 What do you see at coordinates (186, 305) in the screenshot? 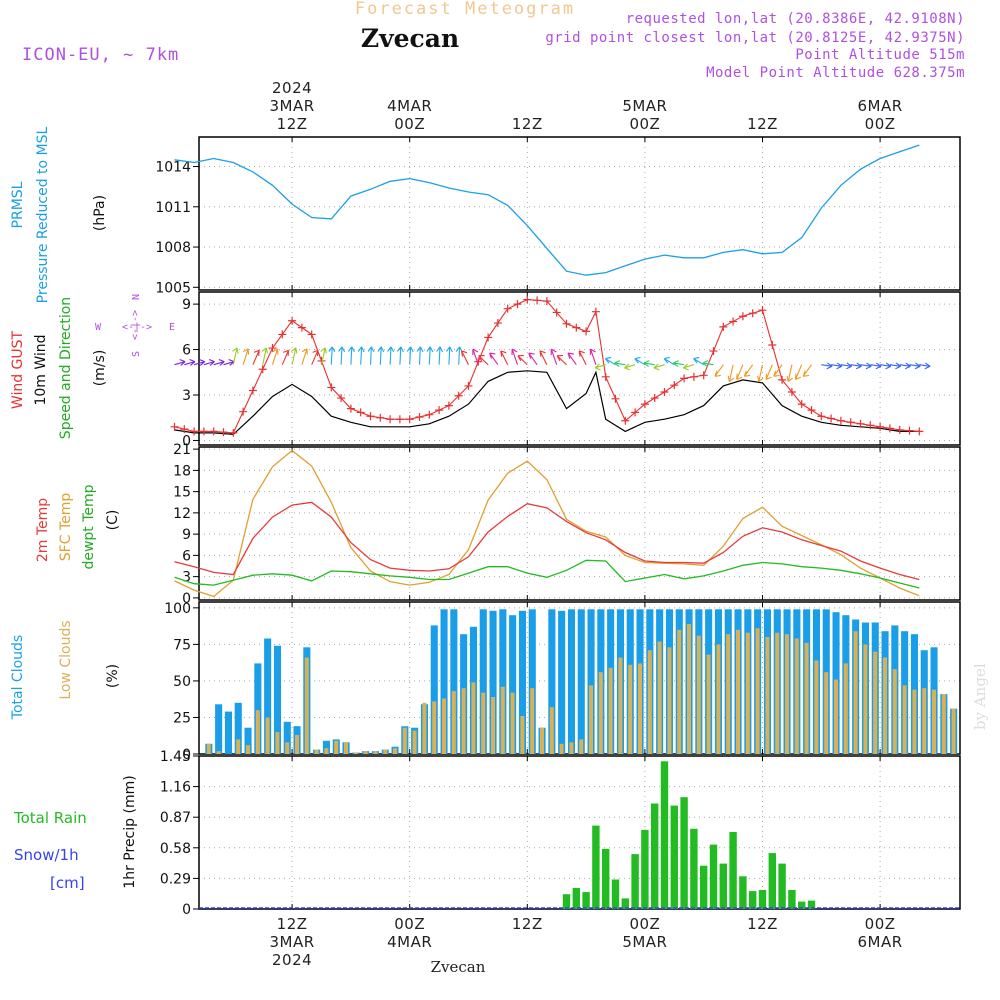
I see `wind-ytick-label: 9` at bounding box center [186, 305].